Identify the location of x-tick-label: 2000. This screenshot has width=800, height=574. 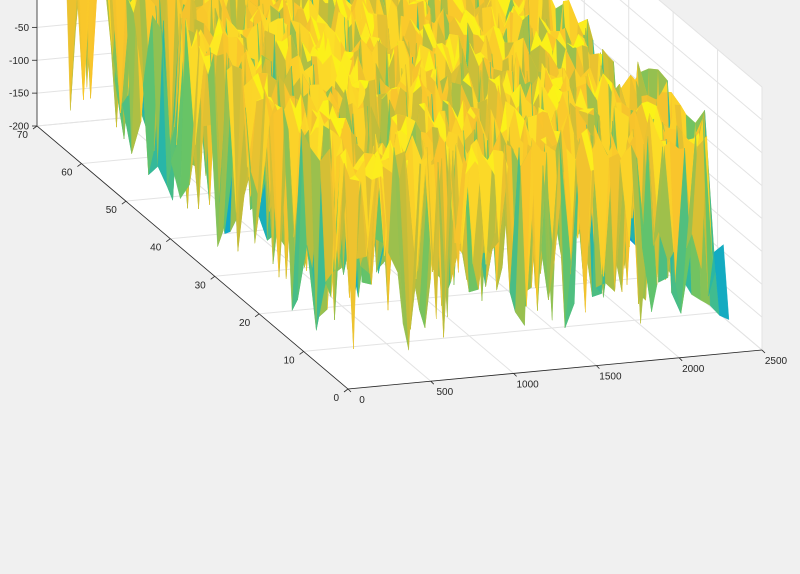
(693, 369).